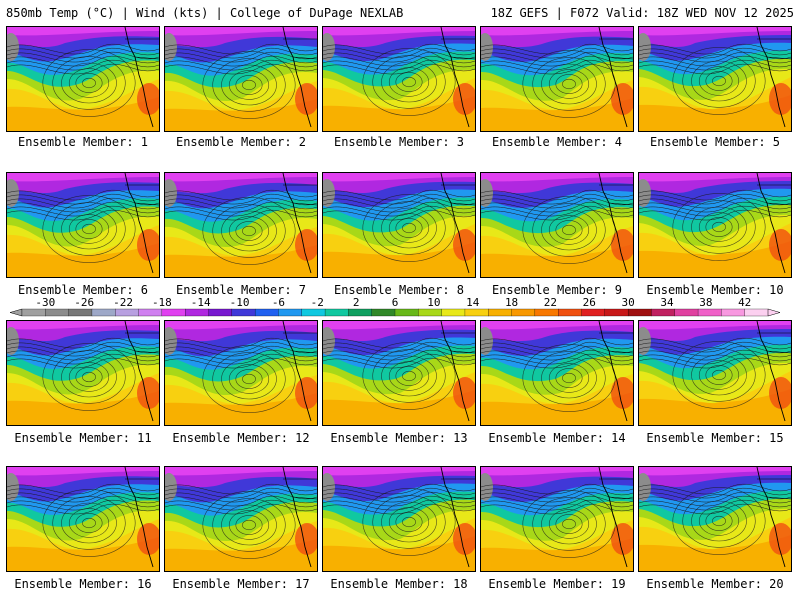  What do you see at coordinates (715, 142) in the screenshot?
I see `ensemble-member-label: Ensemble Member: 5` at bounding box center [715, 142].